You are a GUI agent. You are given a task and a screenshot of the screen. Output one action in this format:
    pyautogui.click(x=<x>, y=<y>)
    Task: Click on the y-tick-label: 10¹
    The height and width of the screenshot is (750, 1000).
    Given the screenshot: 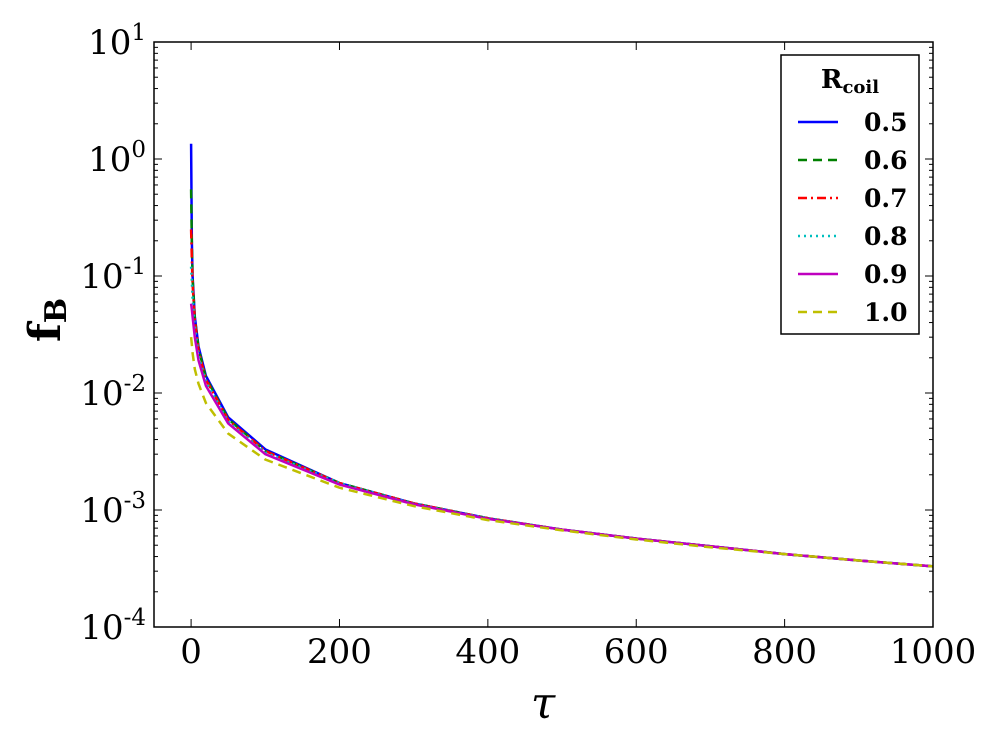 What is the action you would take?
    pyautogui.click(x=117, y=41)
    